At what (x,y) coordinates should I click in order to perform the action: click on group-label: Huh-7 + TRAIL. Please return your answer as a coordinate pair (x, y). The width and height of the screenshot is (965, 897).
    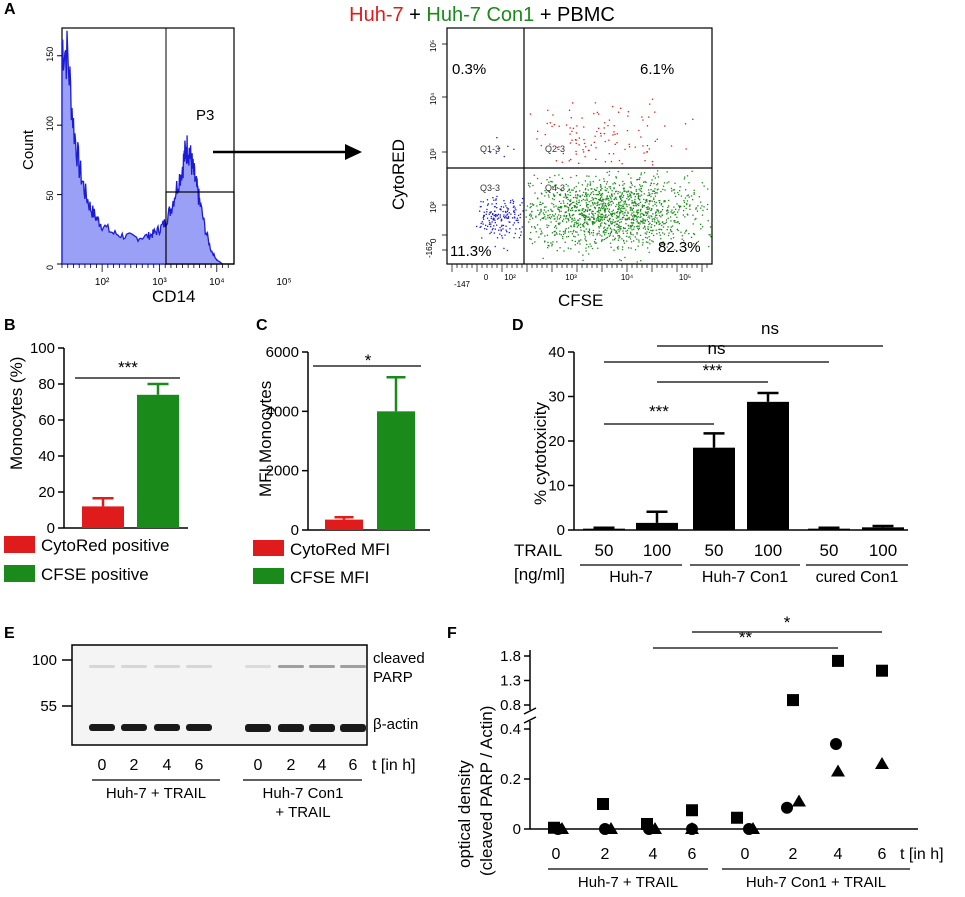
    Looking at the image, I should click on (628, 882).